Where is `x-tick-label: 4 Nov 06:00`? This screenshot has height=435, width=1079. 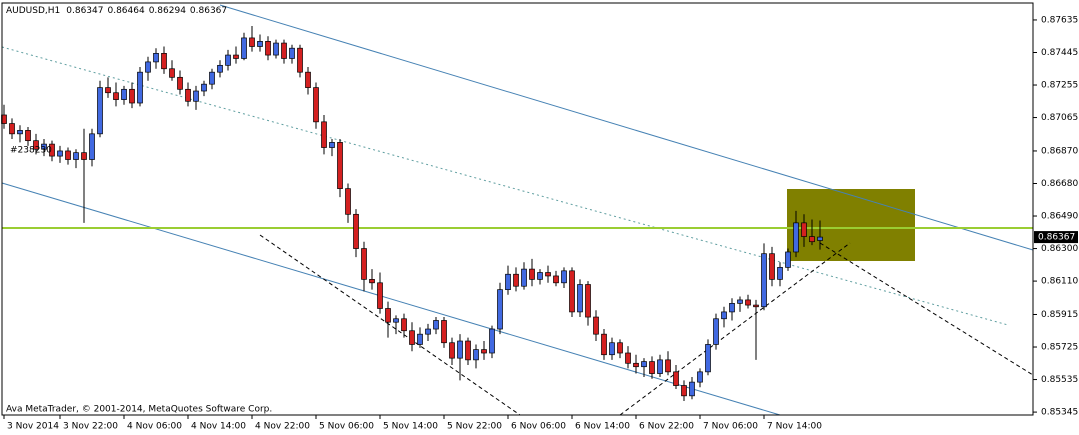 x-tick-label: 4 Nov 06:00 is located at coordinates (154, 427).